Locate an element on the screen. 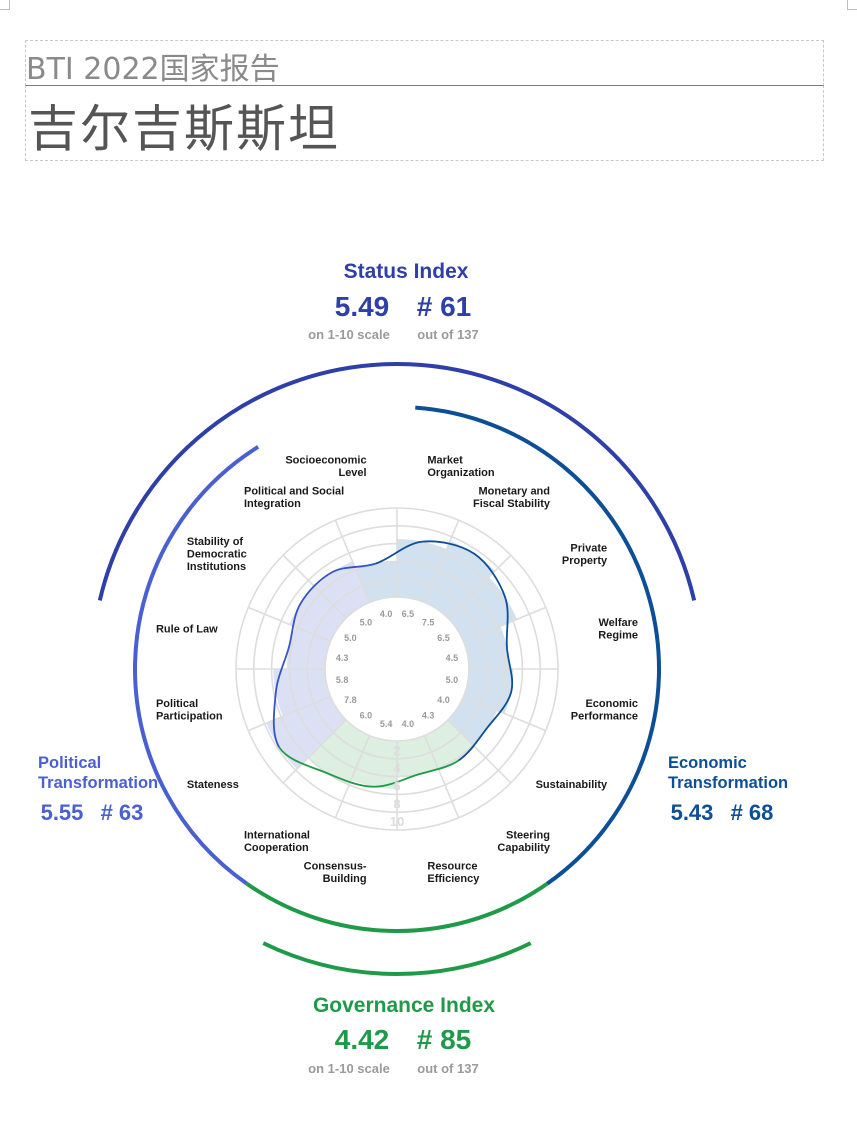 This screenshot has width=857, height=1136. radar-axis-label: Sustainability is located at coordinates (572, 785).